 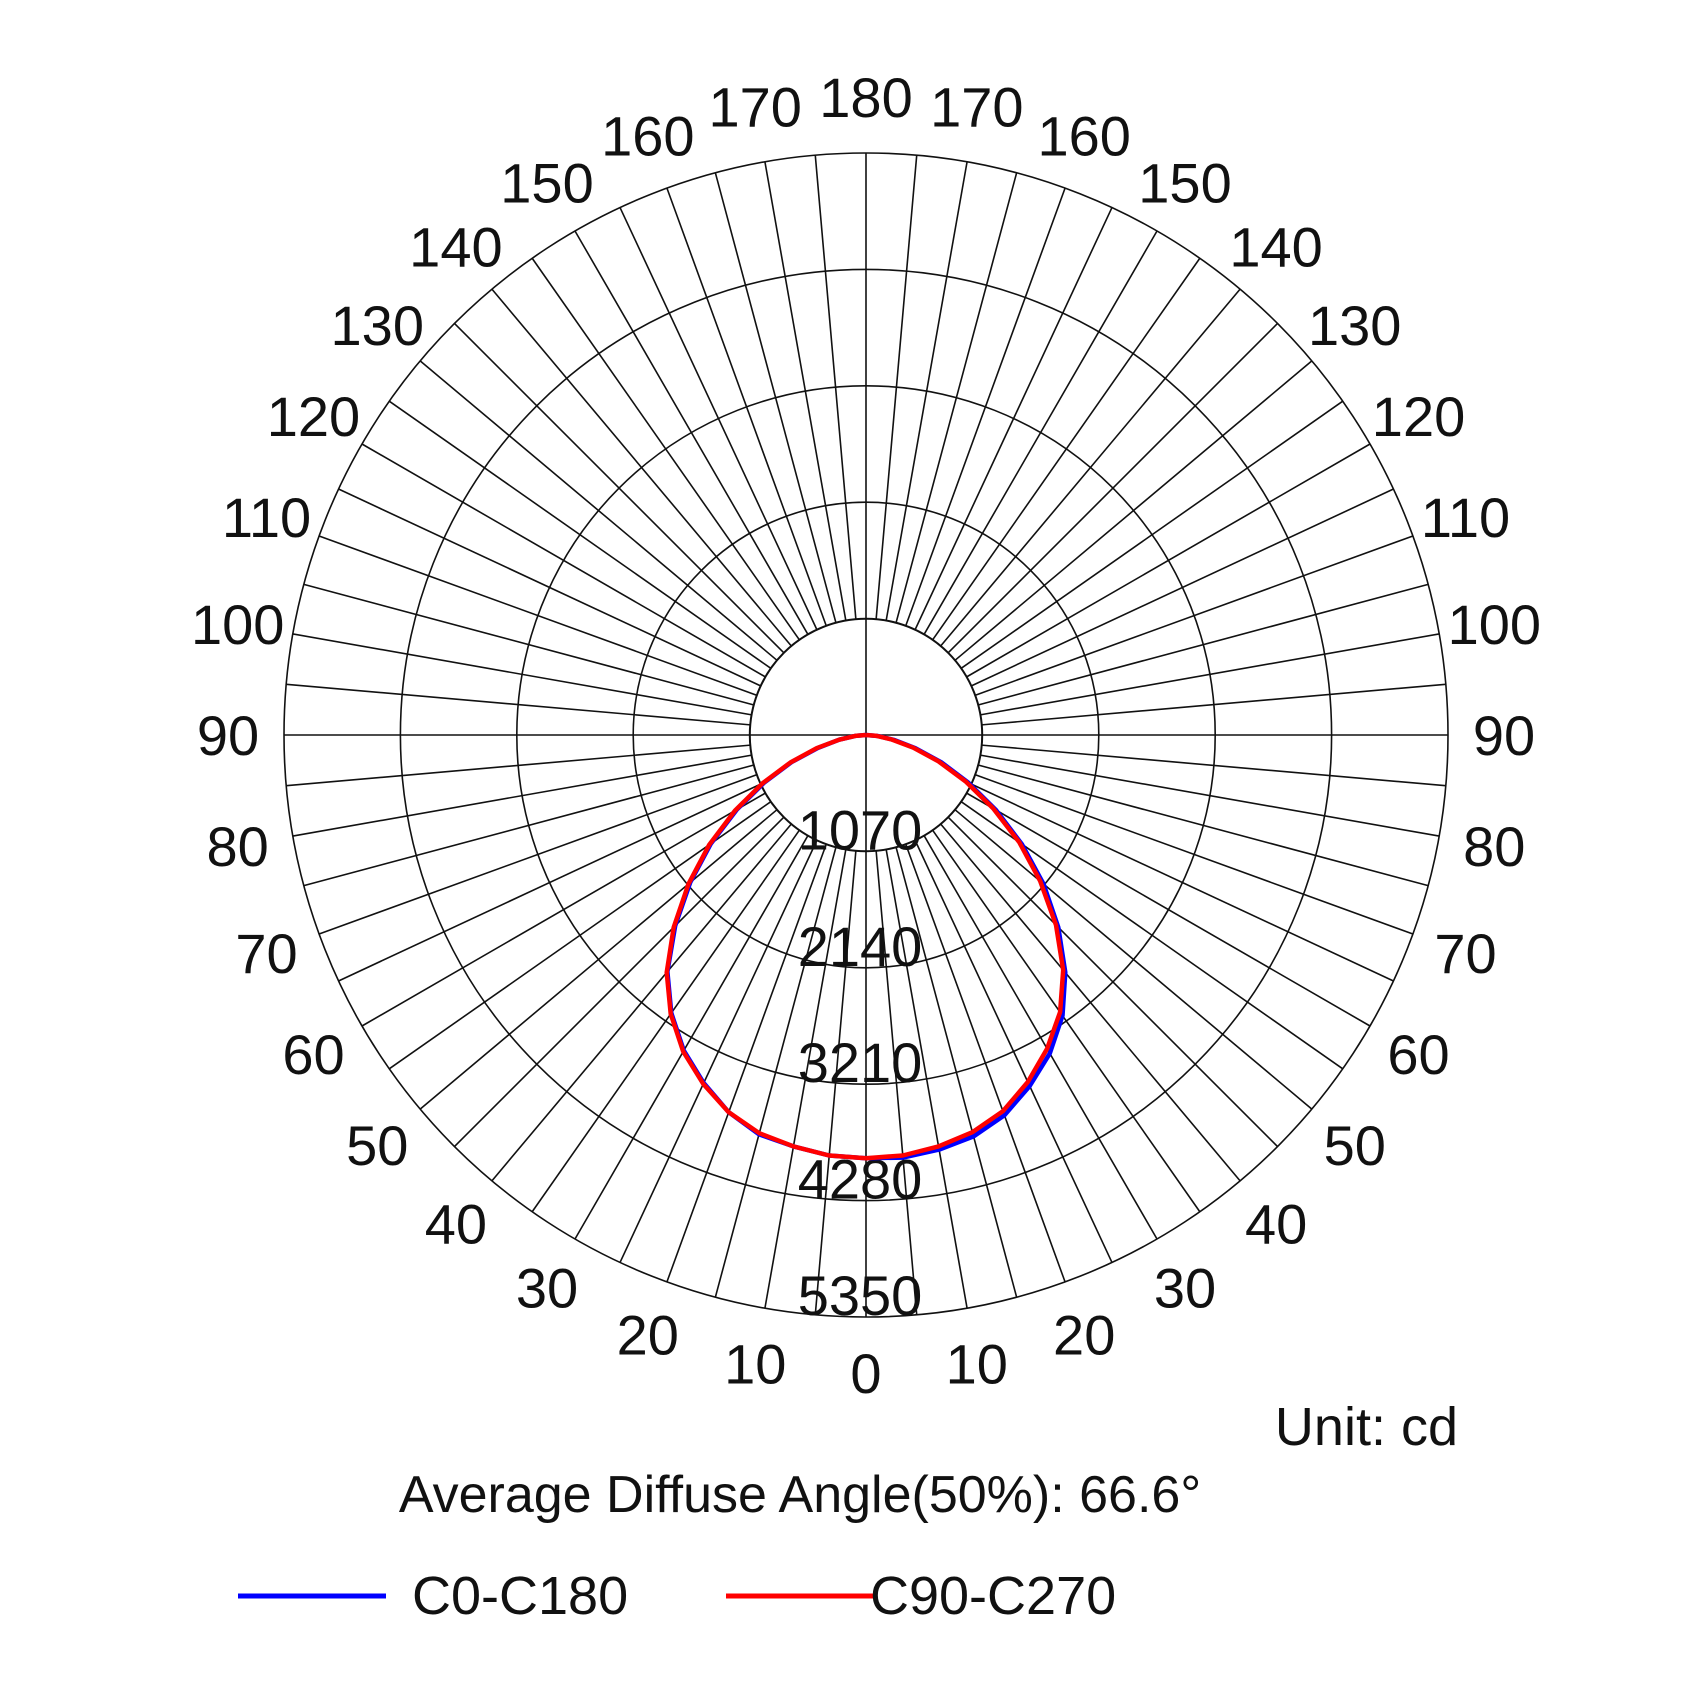 What do you see at coordinates (648, 1335) in the screenshot?
I see `angle-tick-label: 20` at bounding box center [648, 1335].